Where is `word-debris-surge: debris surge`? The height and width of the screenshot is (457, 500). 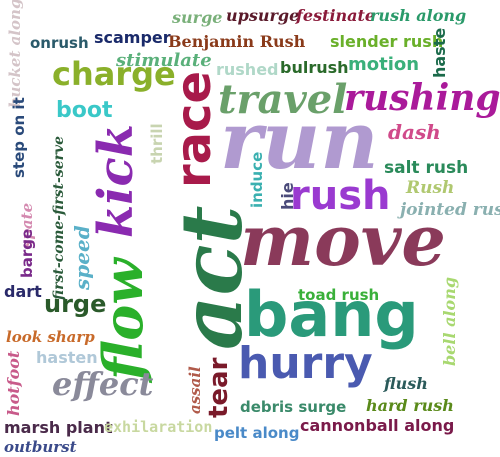 word-debris-surge: debris surge is located at coordinates (293, 407).